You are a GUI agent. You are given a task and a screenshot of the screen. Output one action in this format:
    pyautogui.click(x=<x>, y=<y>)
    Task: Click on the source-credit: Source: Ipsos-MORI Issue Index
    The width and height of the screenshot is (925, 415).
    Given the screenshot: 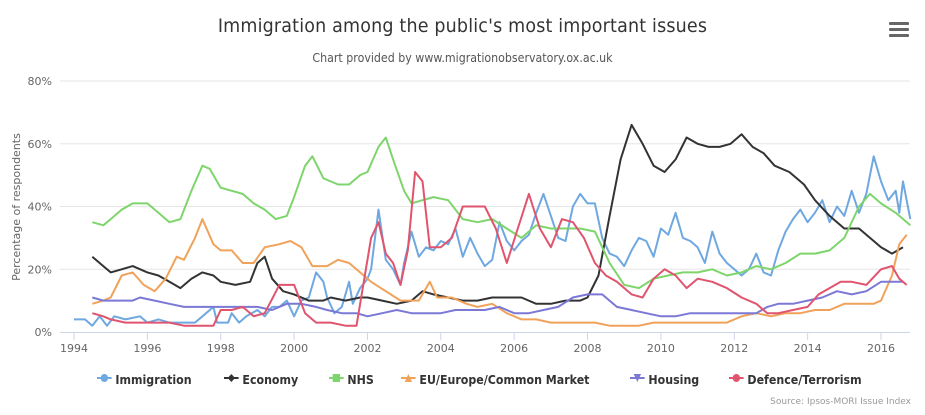 What is the action you would take?
    pyautogui.click(x=840, y=402)
    